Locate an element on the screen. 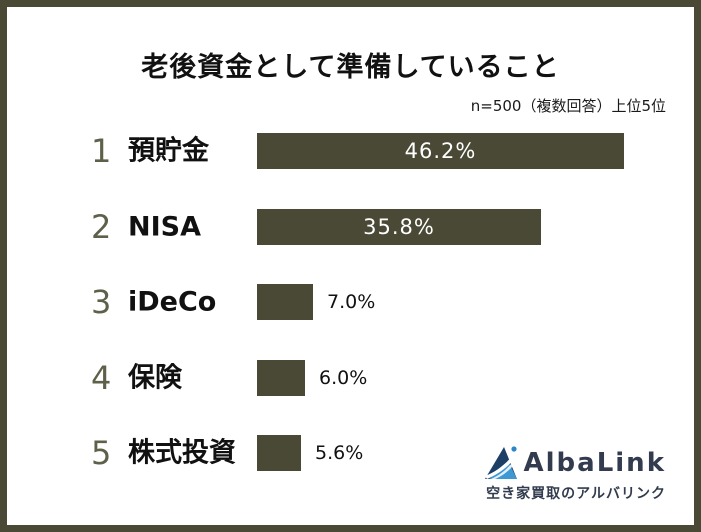 The width and height of the screenshot is (701, 532). category-label: NISA is located at coordinates (164, 227).